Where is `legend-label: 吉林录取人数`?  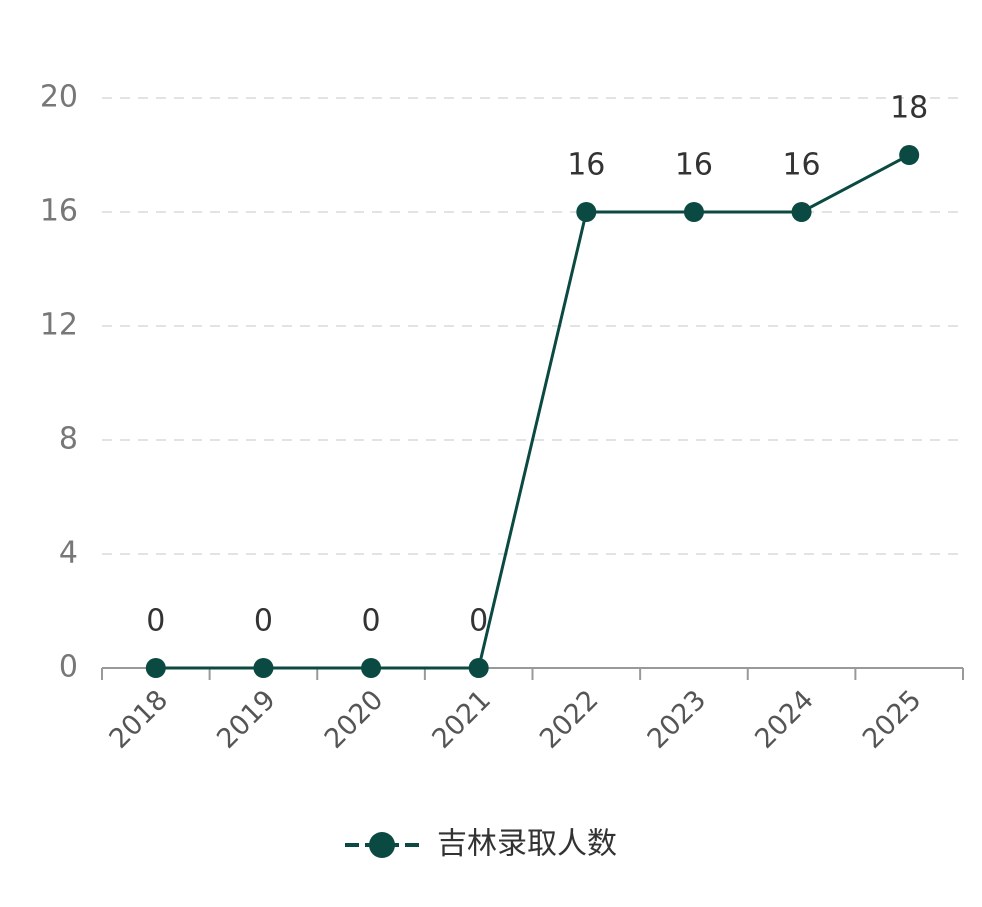
legend-label: 吉林录取人数 is located at coordinates (527, 844).